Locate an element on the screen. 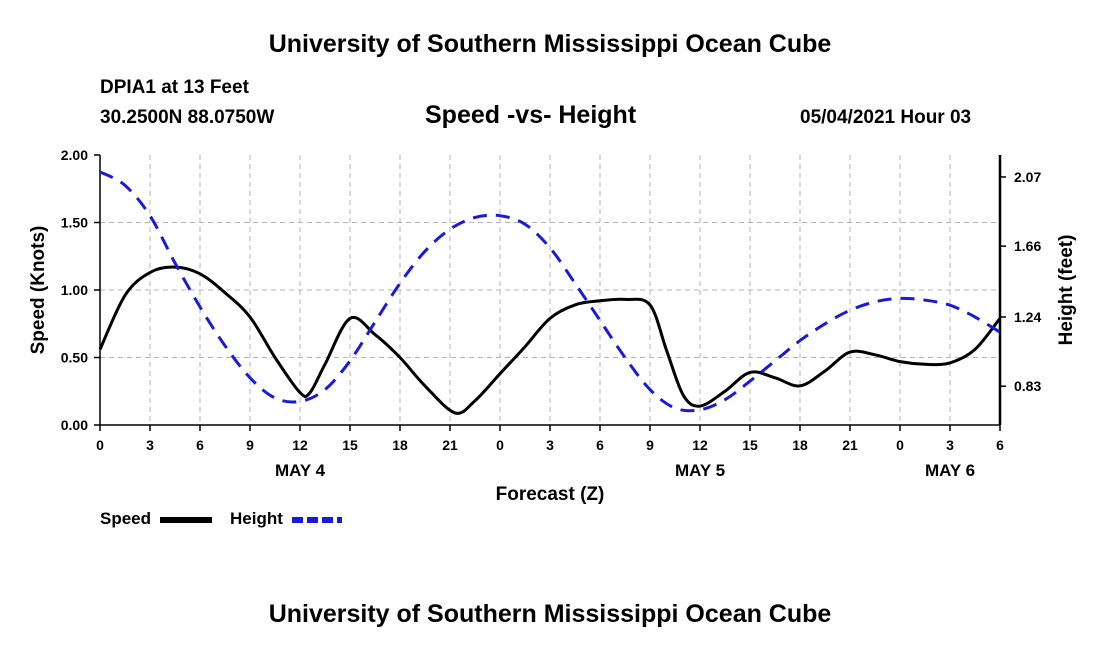  y-axis-title: Speed (Knots) is located at coordinates (38, 290).